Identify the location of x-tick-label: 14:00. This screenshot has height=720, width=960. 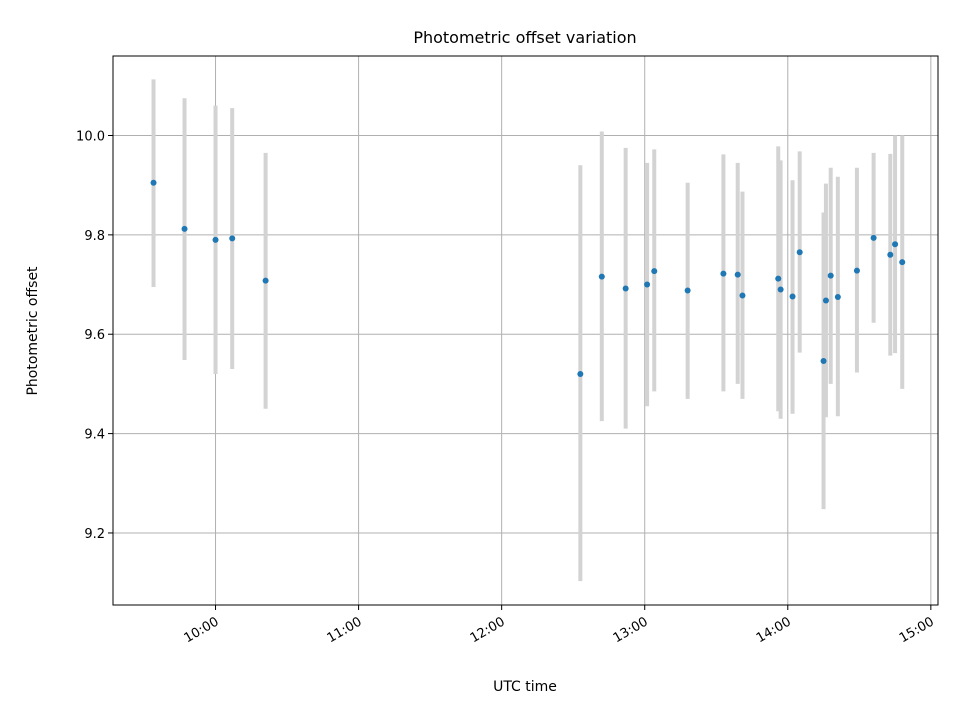
(774, 630).